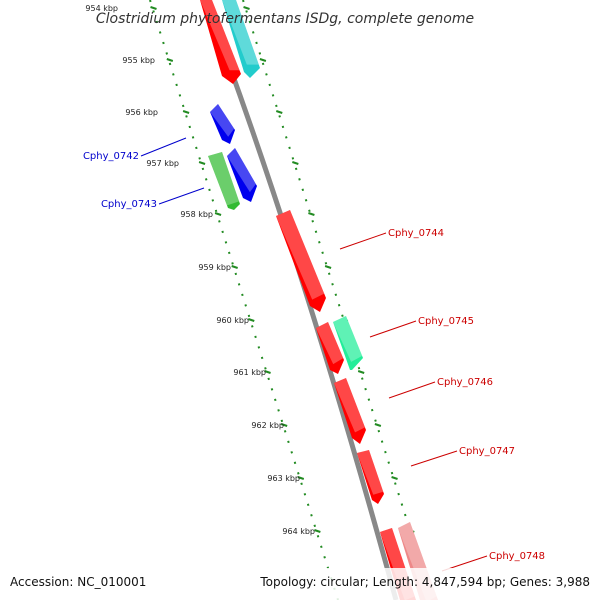  I want to click on scale-tick-label: 957 kbp, so click(162, 163).